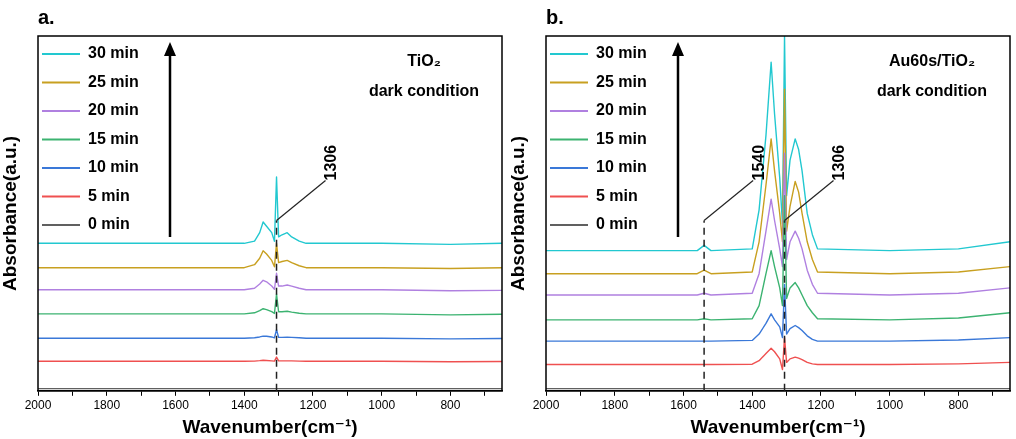 The width and height of the screenshot is (1016, 439). What do you see at coordinates (932, 61) in the screenshot?
I see `annotation: Au60s/TiO₂` at bounding box center [932, 61].